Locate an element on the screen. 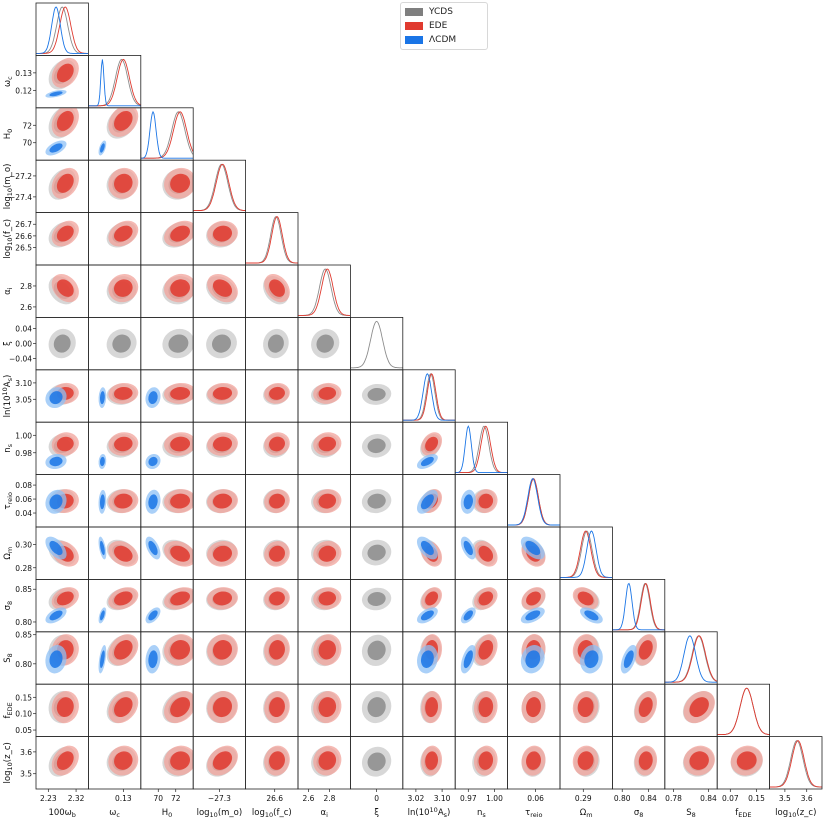 Image resolution: width=831 pixels, height=831 pixels. ylabel-xi: ξ is located at coordinates (8, 343).